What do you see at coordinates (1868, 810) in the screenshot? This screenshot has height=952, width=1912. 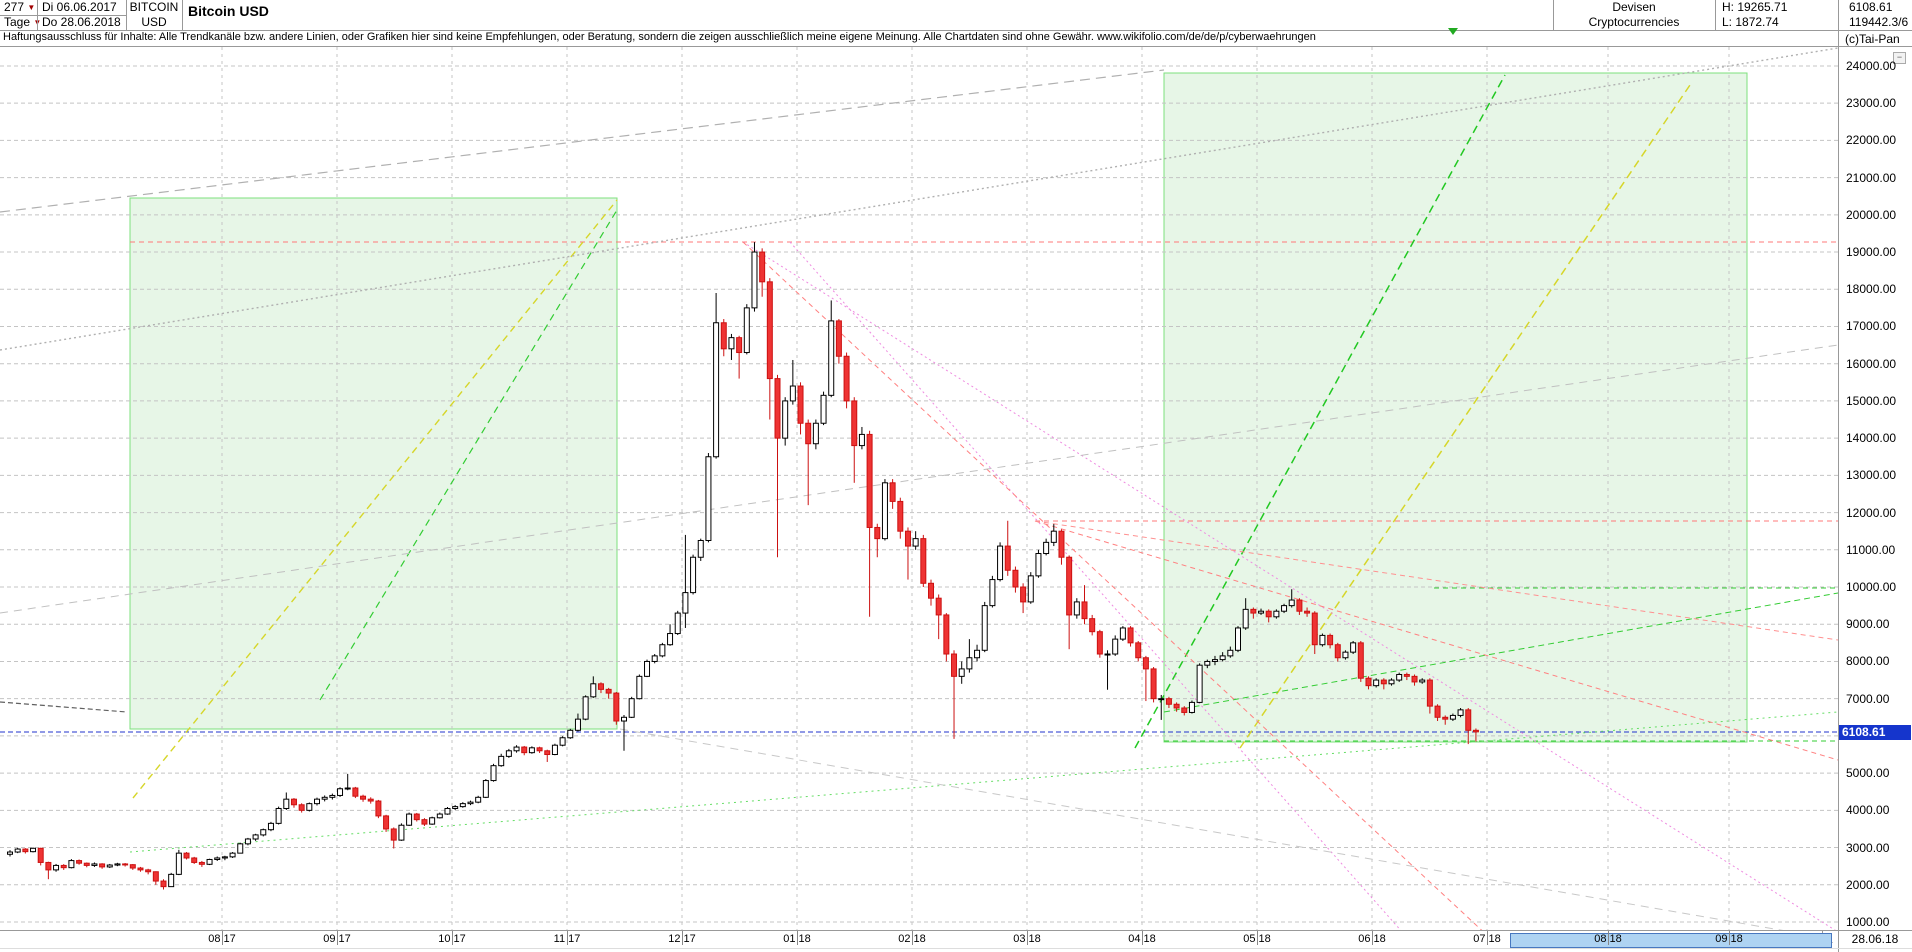 I see `price-tick-label: 4000.00` at bounding box center [1868, 810].